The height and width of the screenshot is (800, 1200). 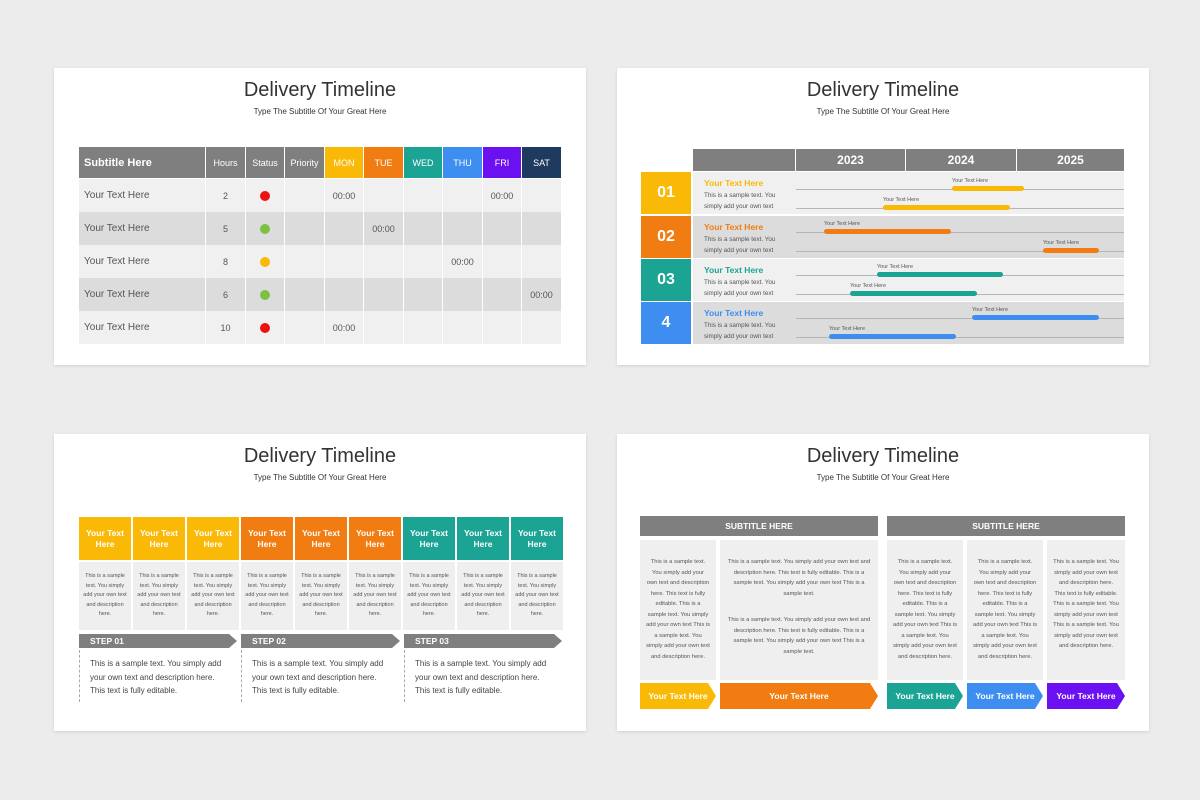 I want to click on table-header: FRI, so click(x=502, y=162).